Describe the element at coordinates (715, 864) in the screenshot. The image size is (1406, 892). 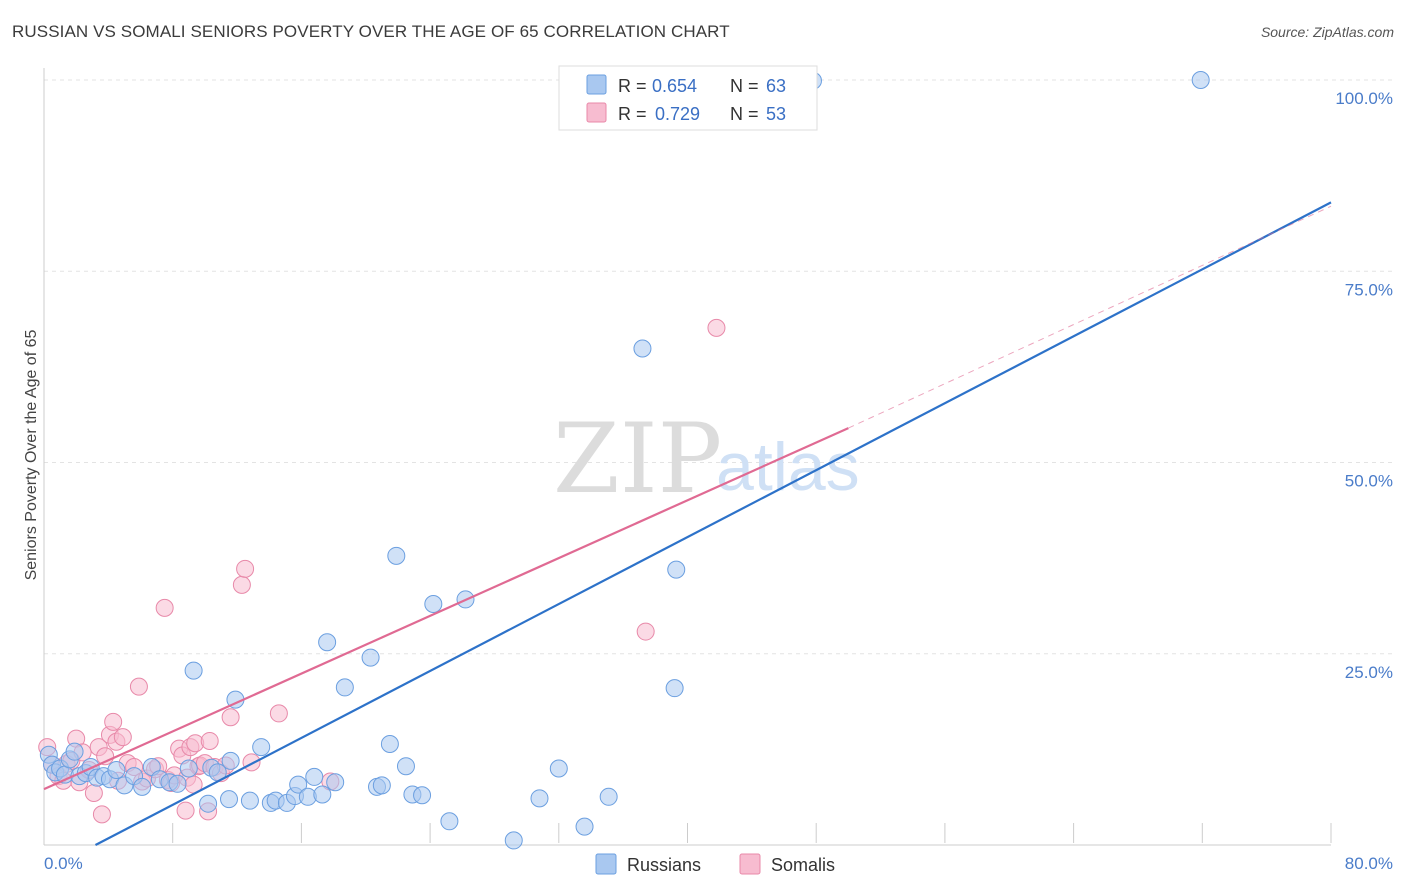
I see `series-legend: Russians Somalis` at that location.